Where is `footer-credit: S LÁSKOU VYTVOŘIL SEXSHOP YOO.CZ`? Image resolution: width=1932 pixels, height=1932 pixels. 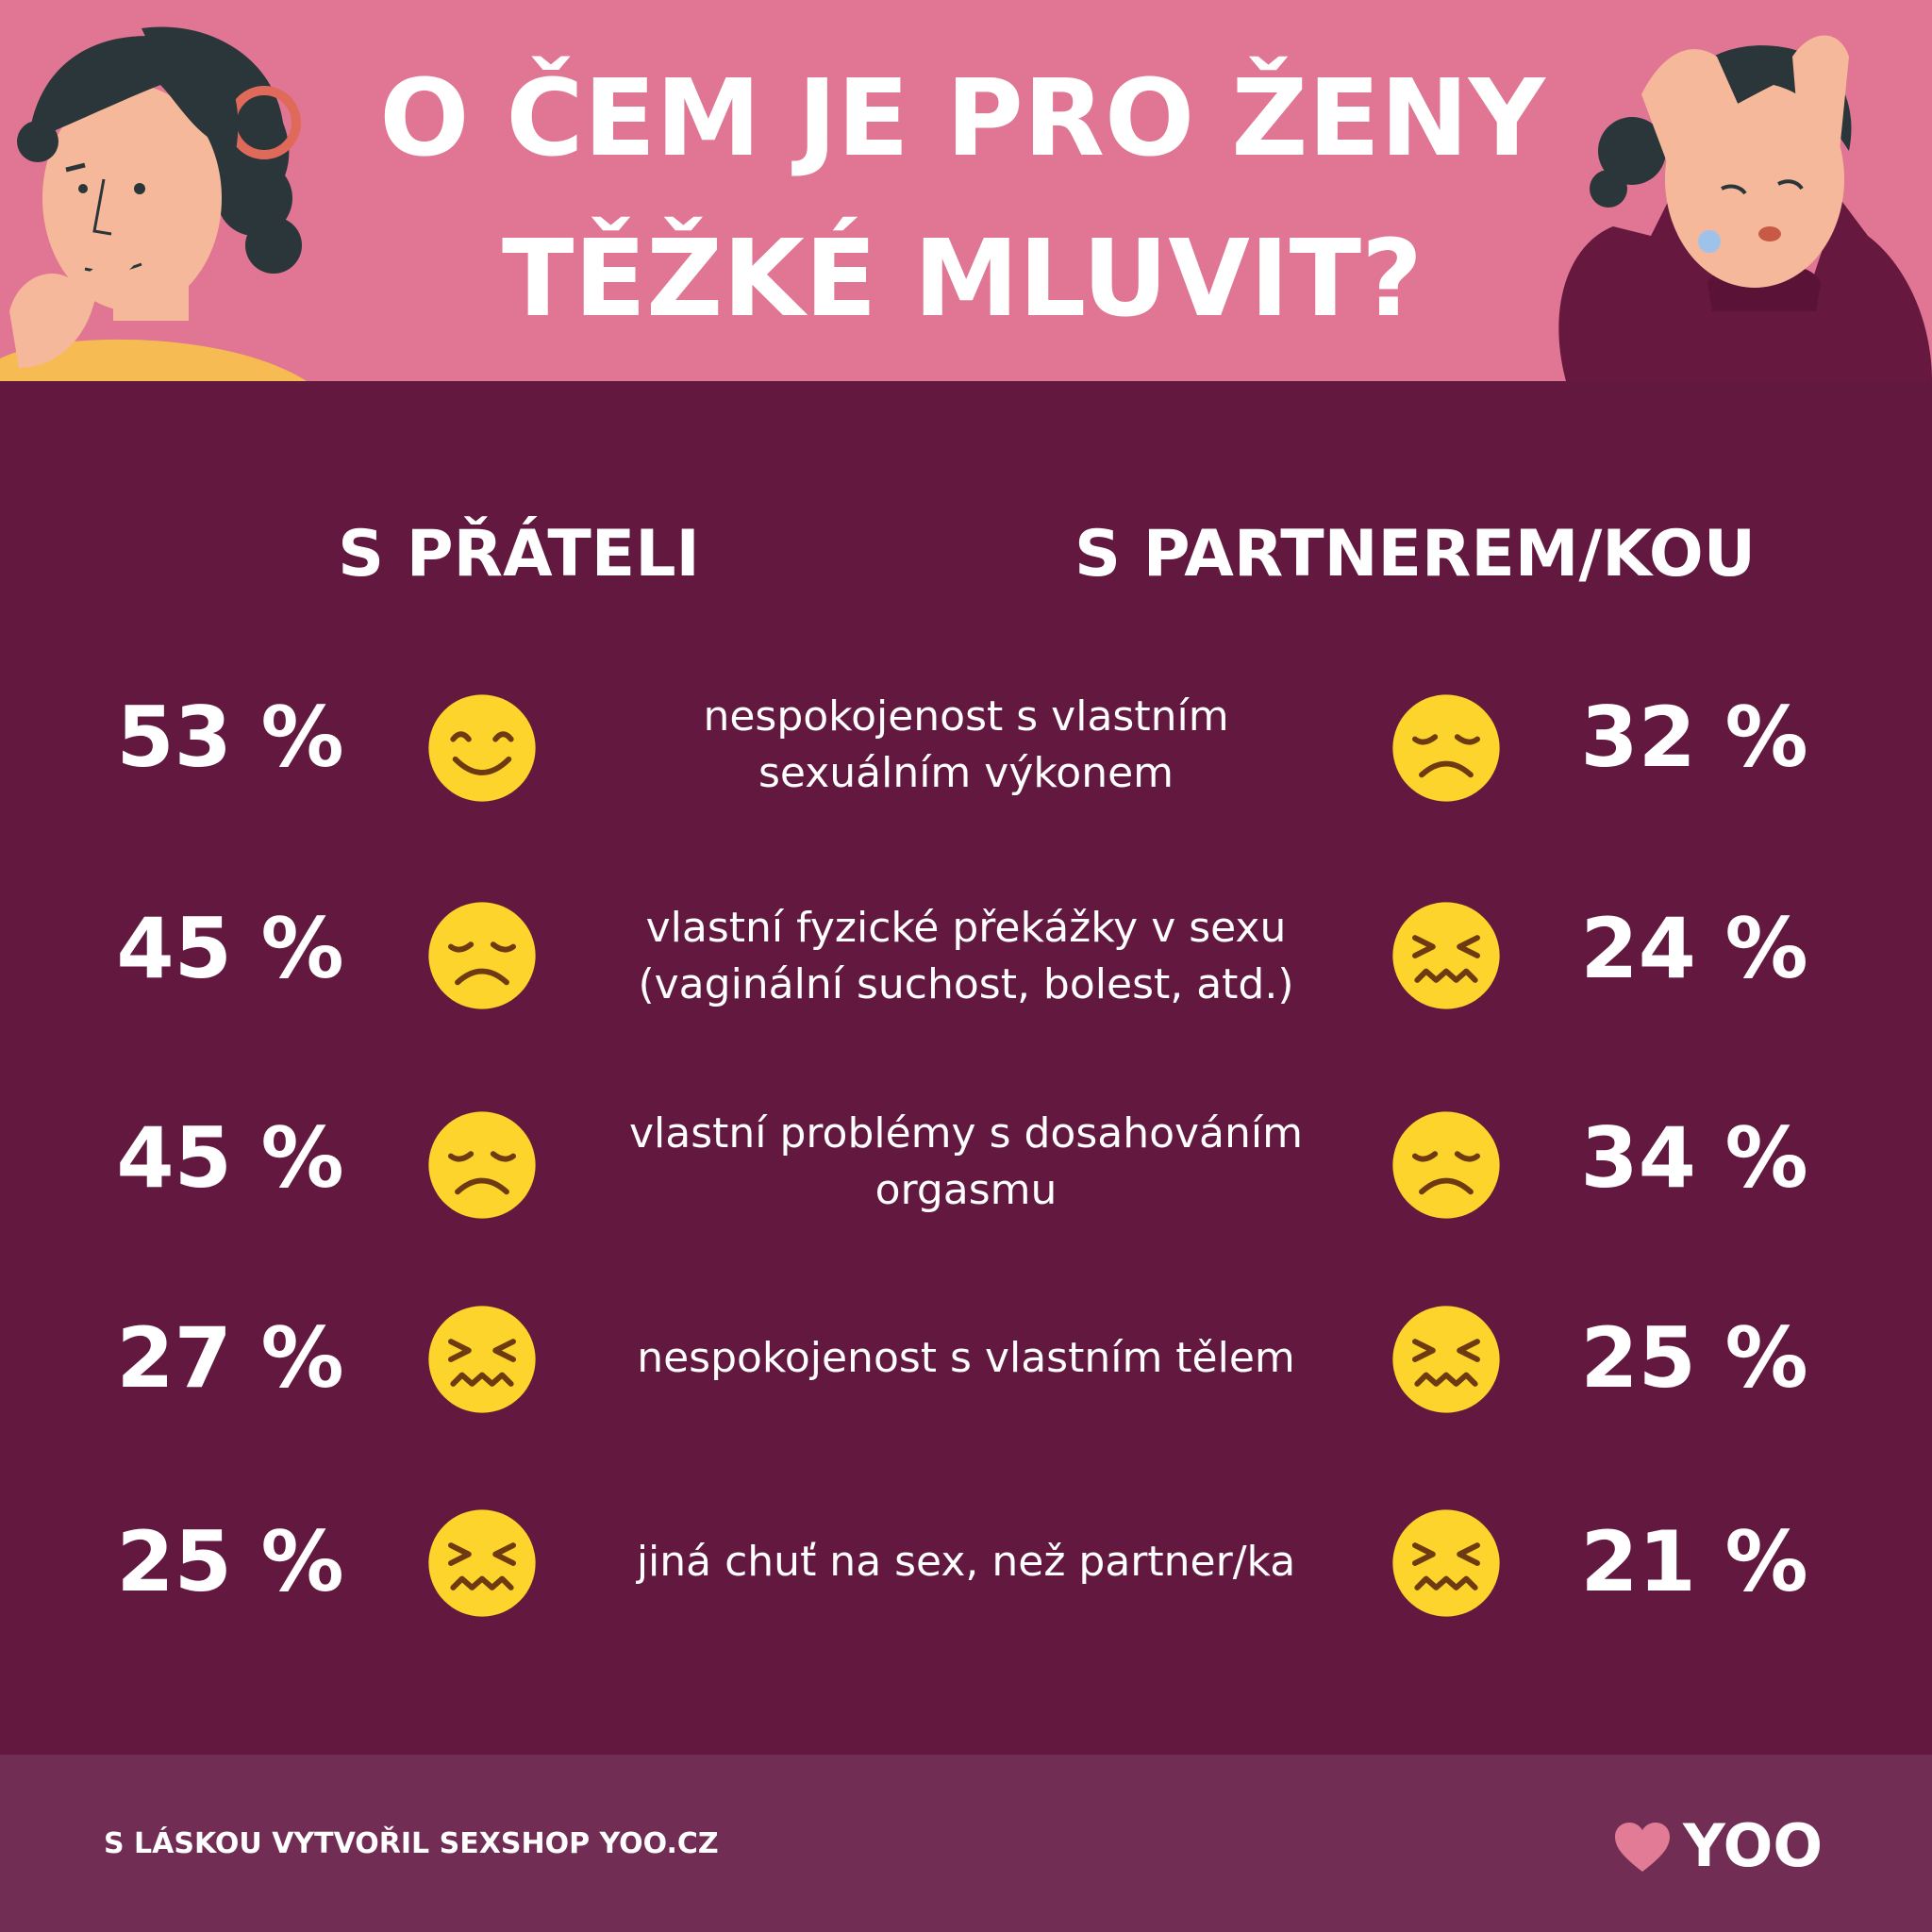 footer-credit: S LÁSKOU VYTVOŘIL SEXSHOP YOO.CZ is located at coordinates (412, 1844).